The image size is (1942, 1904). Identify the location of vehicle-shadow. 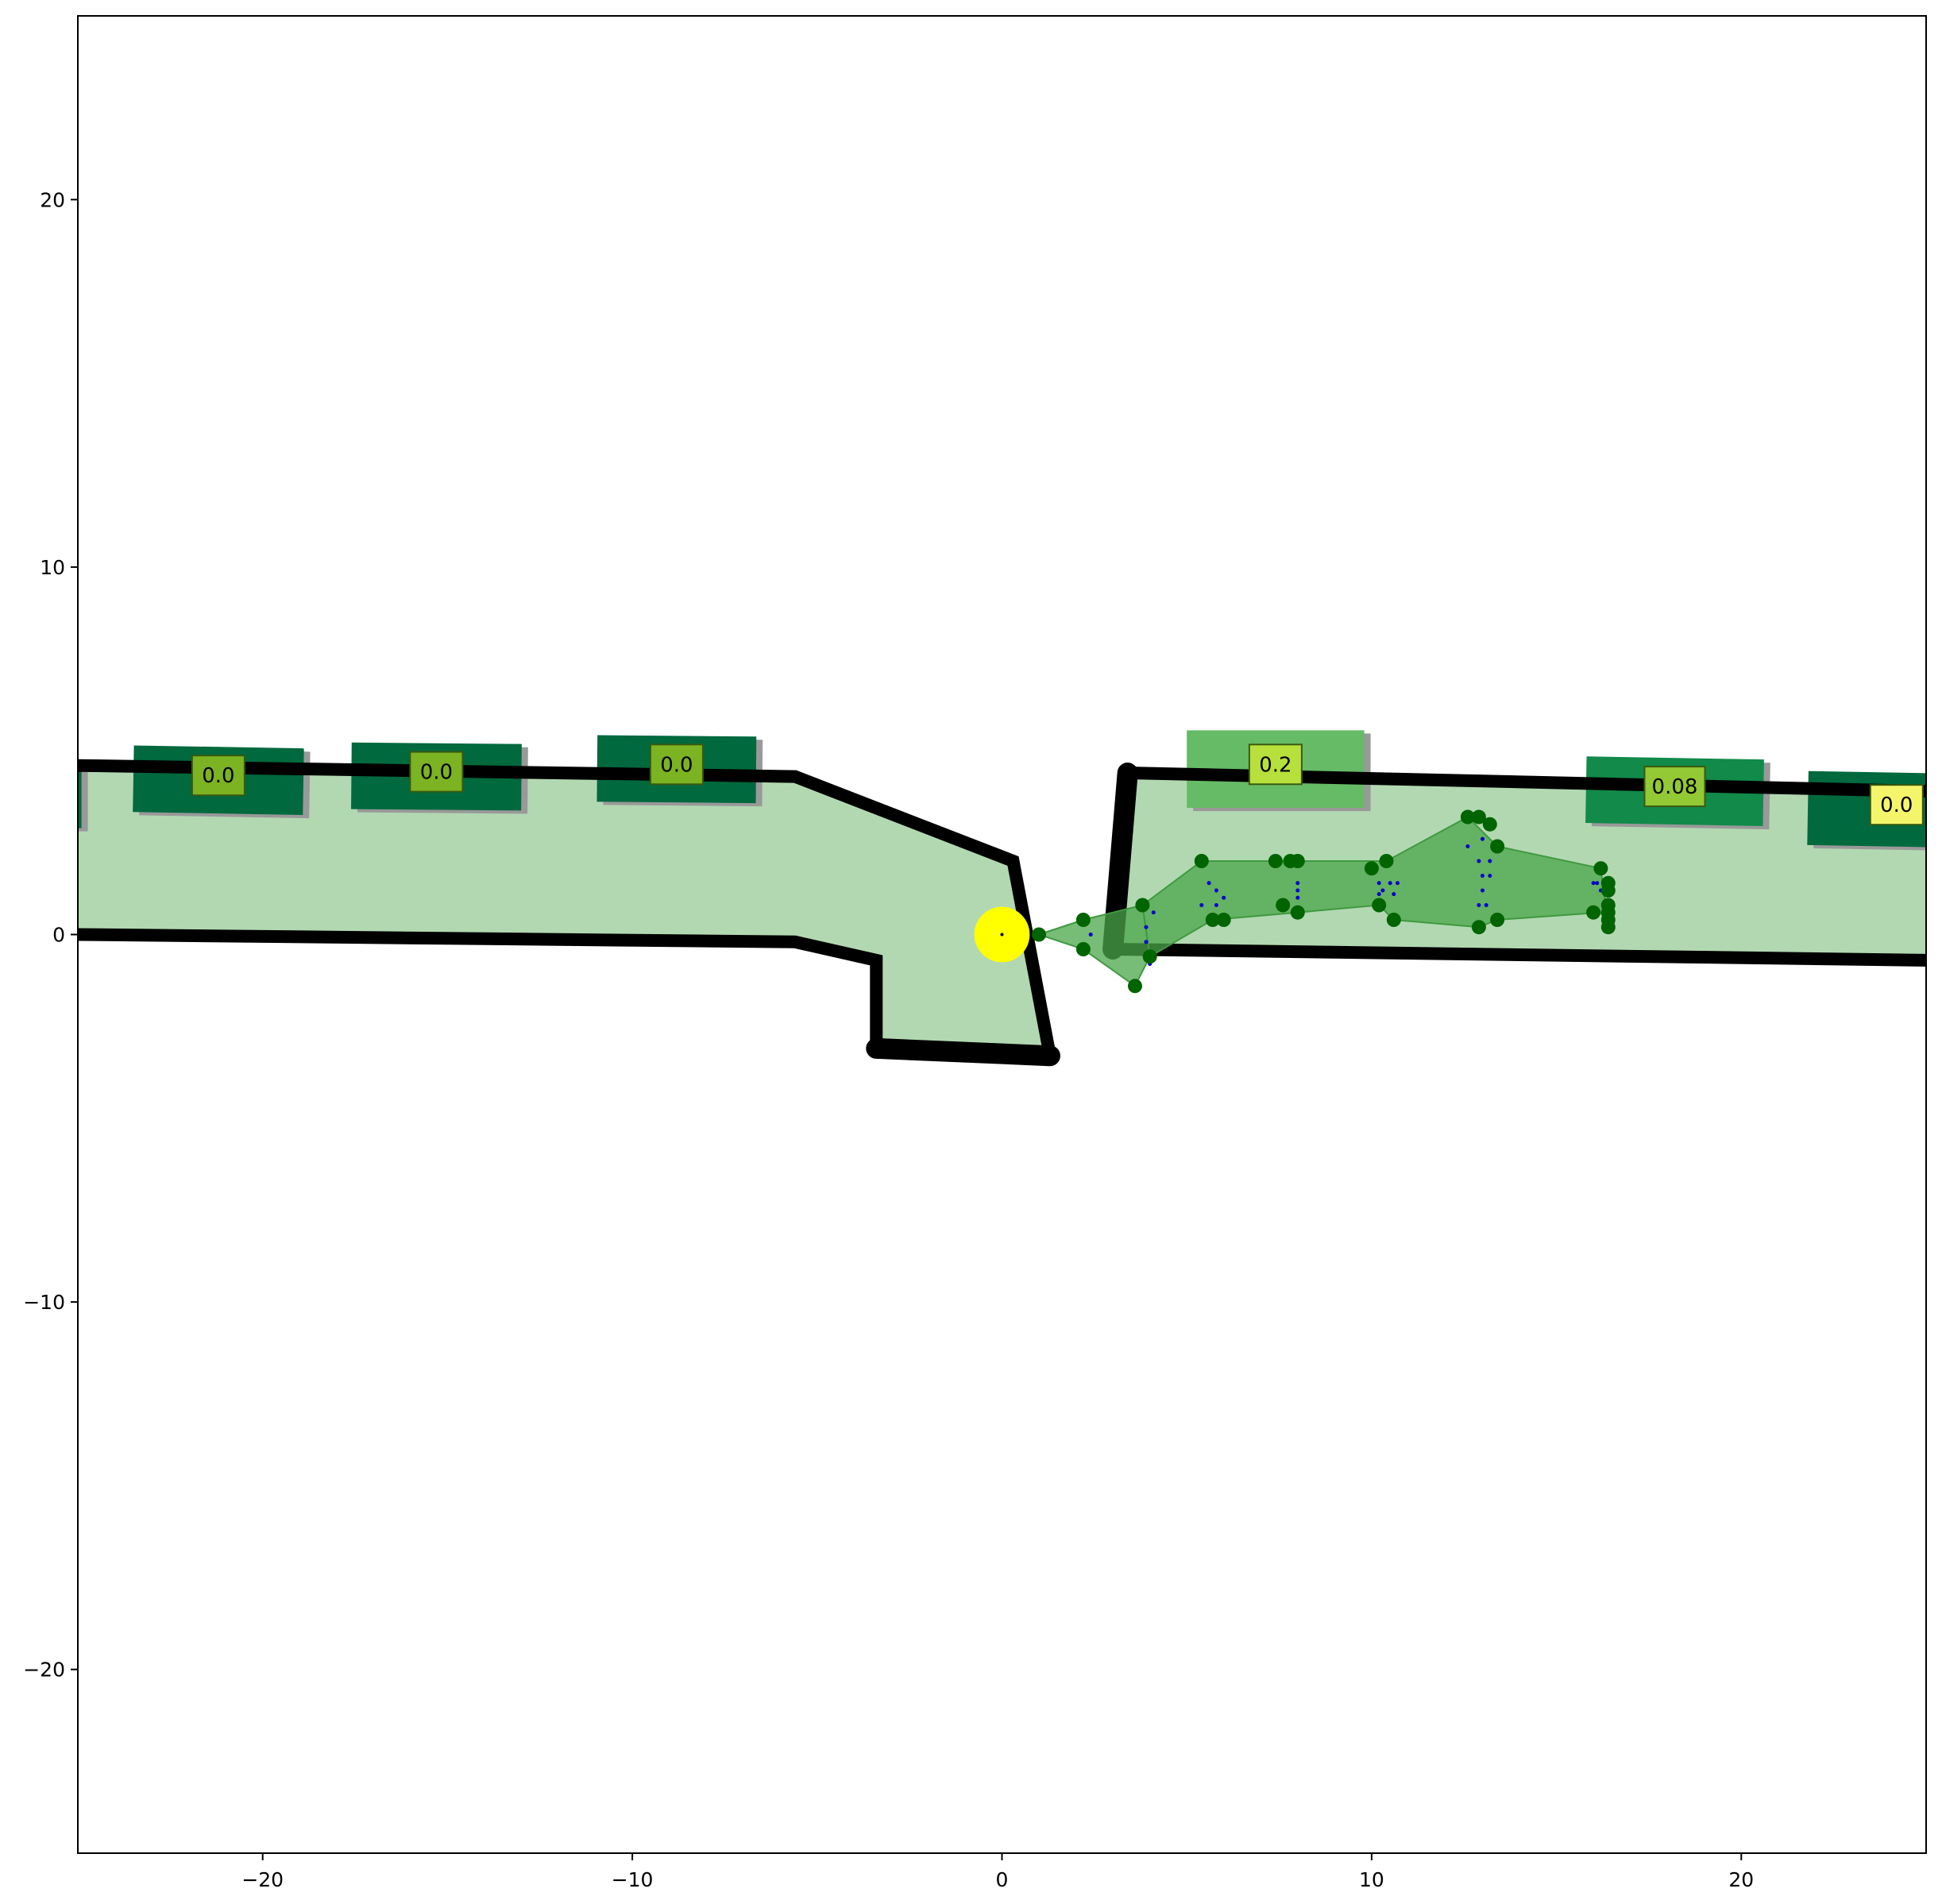
(83, 798).